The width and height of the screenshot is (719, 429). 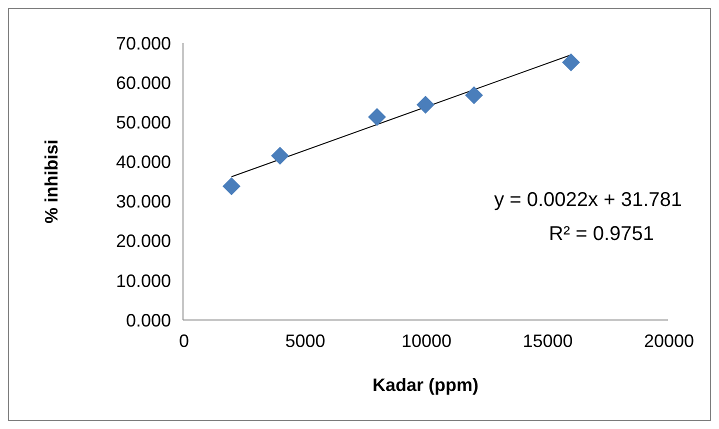 What do you see at coordinates (184, 341) in the screenshot?
I see `x-tick-label: 0` at bounding box center [184, 341].